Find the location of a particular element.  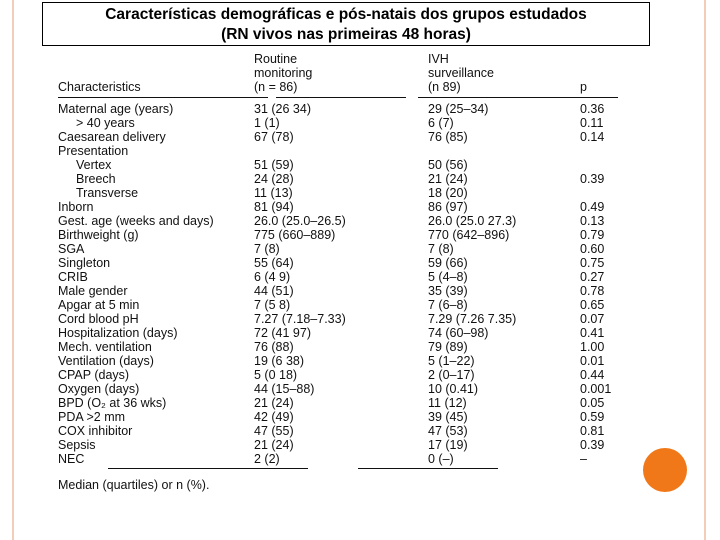

orange-circle-decoration is located at coordinates (665, 470).